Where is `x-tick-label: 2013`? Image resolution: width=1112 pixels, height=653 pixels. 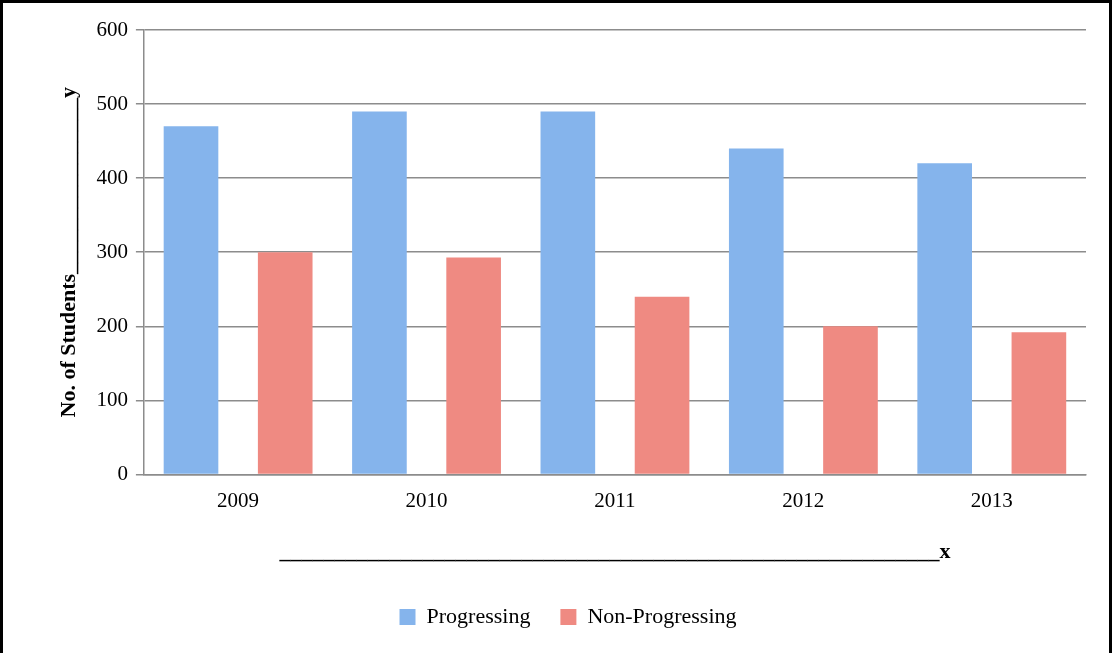 x-tick-label: 2013 is located at coordinates (991, 499).